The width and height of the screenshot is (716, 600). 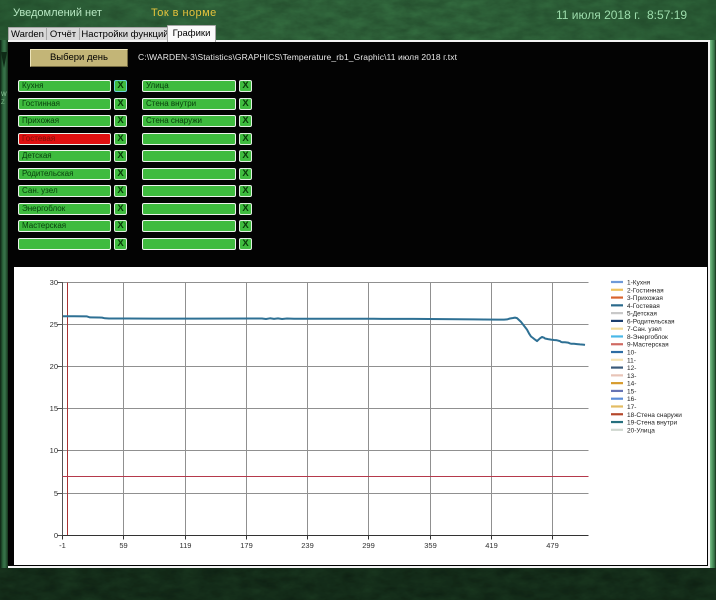 What do you see at coordinates (631, 368) in the screenshot?
I see `svg-text: 12-` at bounding box center [631, 368].